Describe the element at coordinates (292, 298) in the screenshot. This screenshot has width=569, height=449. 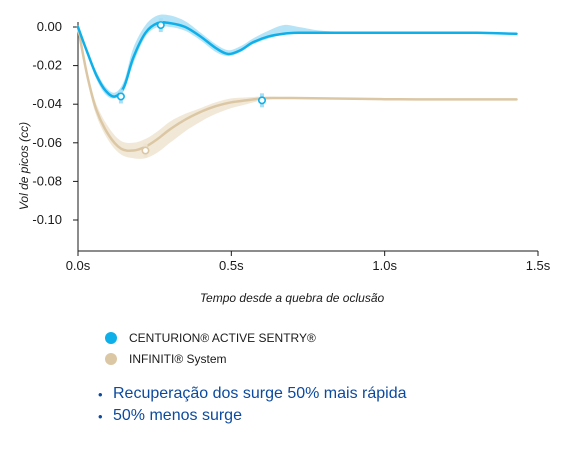
I see `x-axis-title: Tempo desde a quebra de oclusão` at that location.